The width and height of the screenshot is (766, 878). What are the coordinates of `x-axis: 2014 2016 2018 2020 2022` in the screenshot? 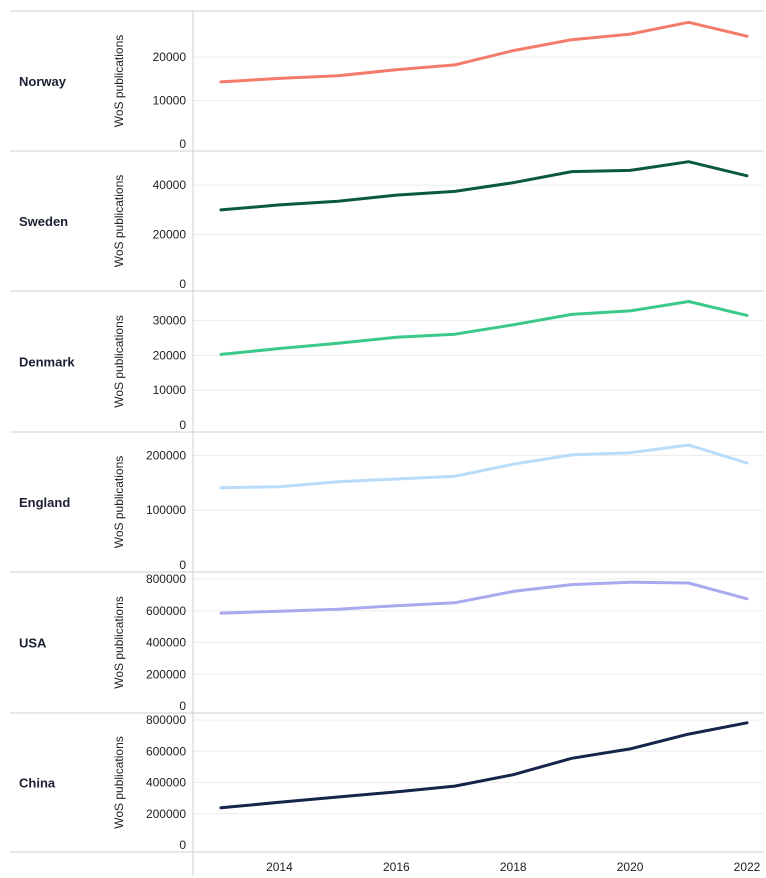 It's located at (387, 863).